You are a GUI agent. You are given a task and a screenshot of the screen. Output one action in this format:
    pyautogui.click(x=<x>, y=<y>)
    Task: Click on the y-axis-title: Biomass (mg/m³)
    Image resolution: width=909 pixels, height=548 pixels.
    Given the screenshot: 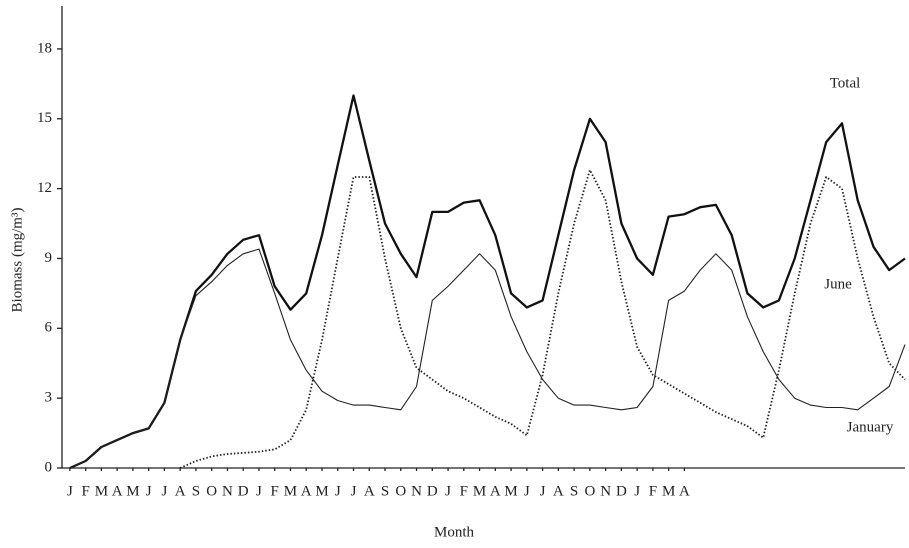 What is the action you would take?
    pyautogui.click(x=17, y=260)
    